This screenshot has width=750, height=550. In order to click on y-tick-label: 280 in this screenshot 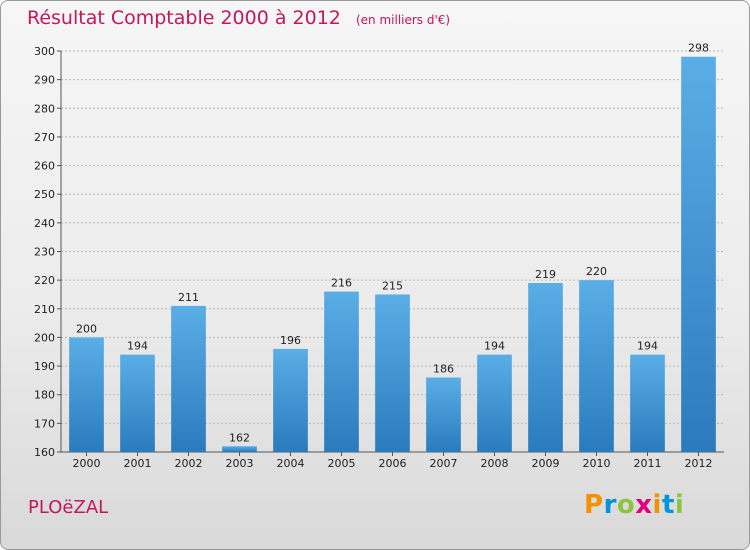, I will do `click(44, 108)`.